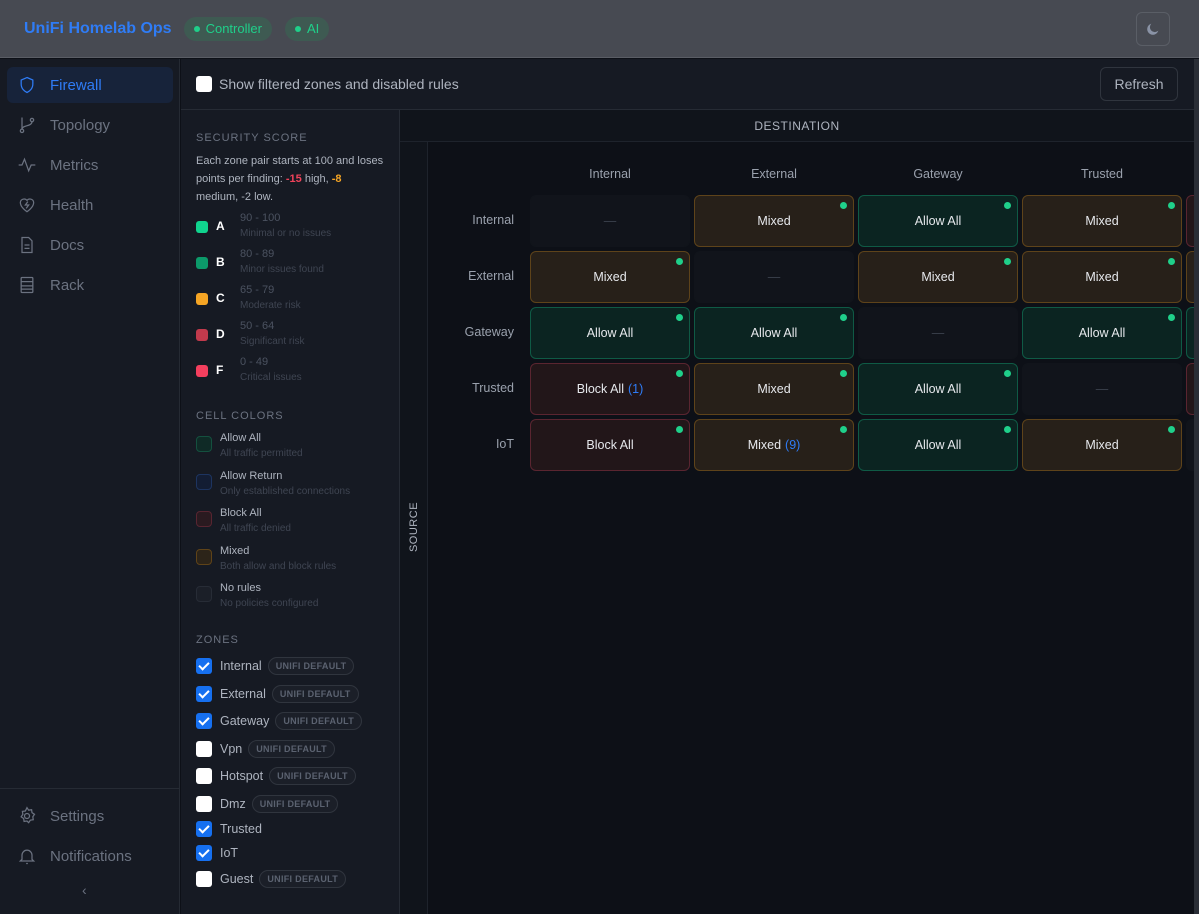  I want to click on cell-colors-heading: CELL COLORS, so click(240, 416).